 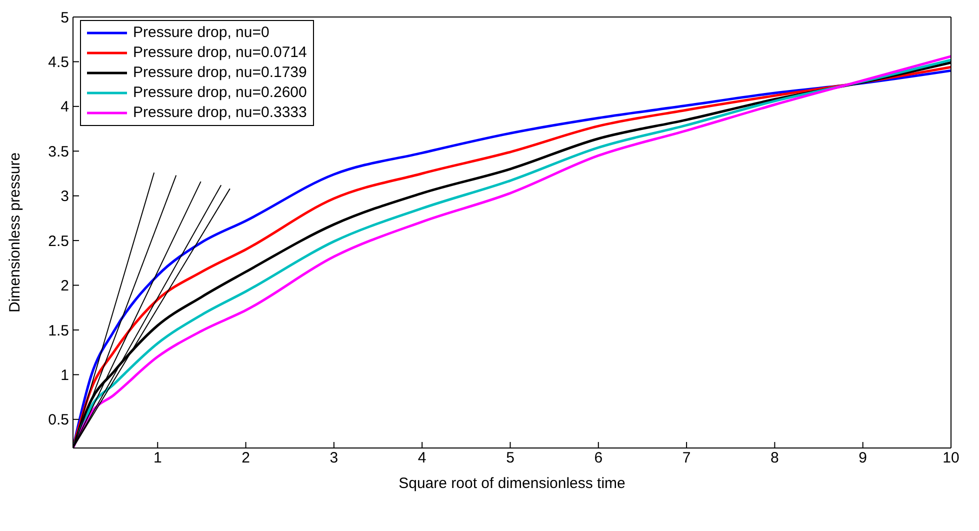 What do you see at coordinates (686, 458) in the screenshot?
I see `x-tick-label: 7` at bounding box center [686, 458].